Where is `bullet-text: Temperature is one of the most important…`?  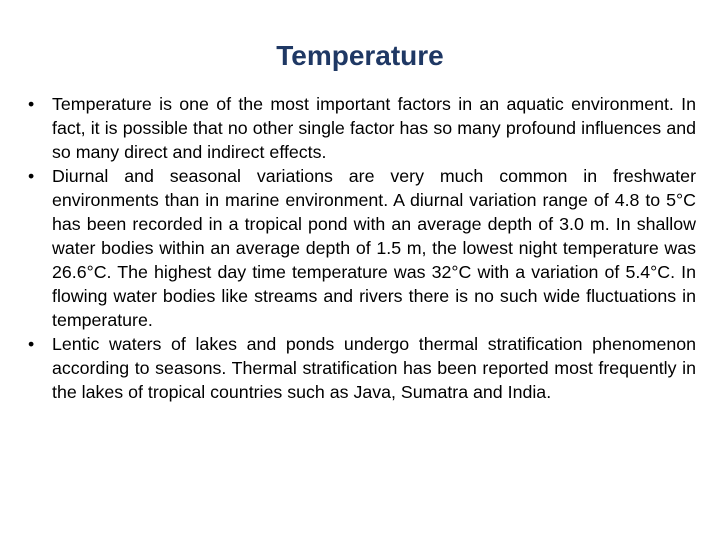 bullet-text: Temperature is one of the most important… is located at coordinates (374, 128).